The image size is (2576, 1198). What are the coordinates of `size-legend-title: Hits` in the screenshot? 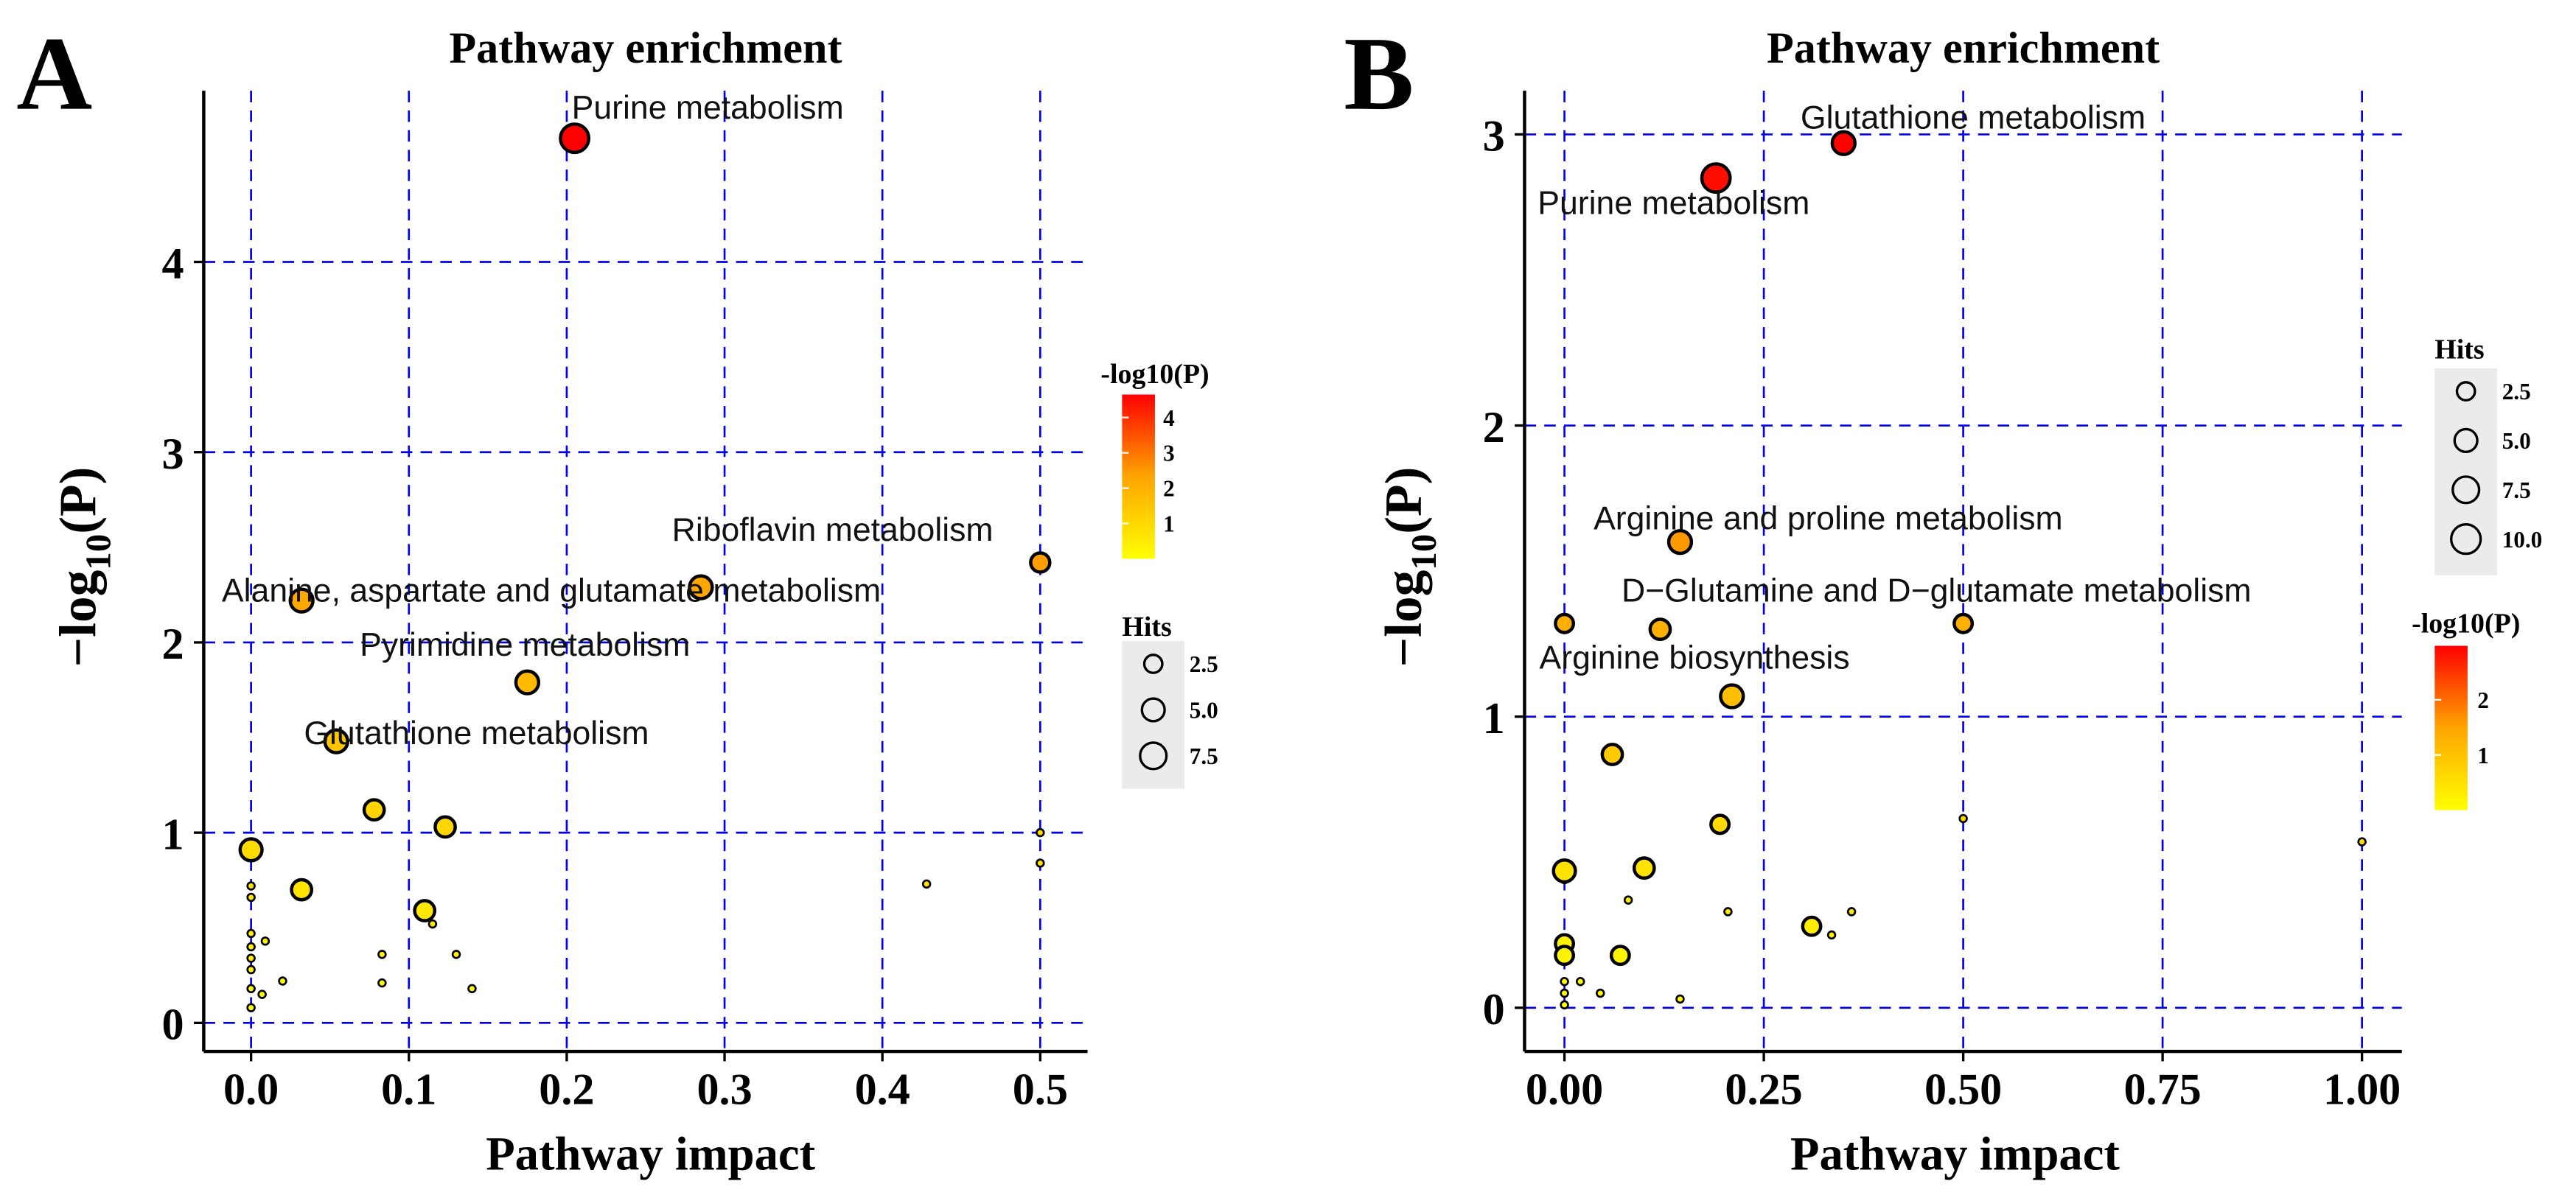 It's located at (1146, 627).